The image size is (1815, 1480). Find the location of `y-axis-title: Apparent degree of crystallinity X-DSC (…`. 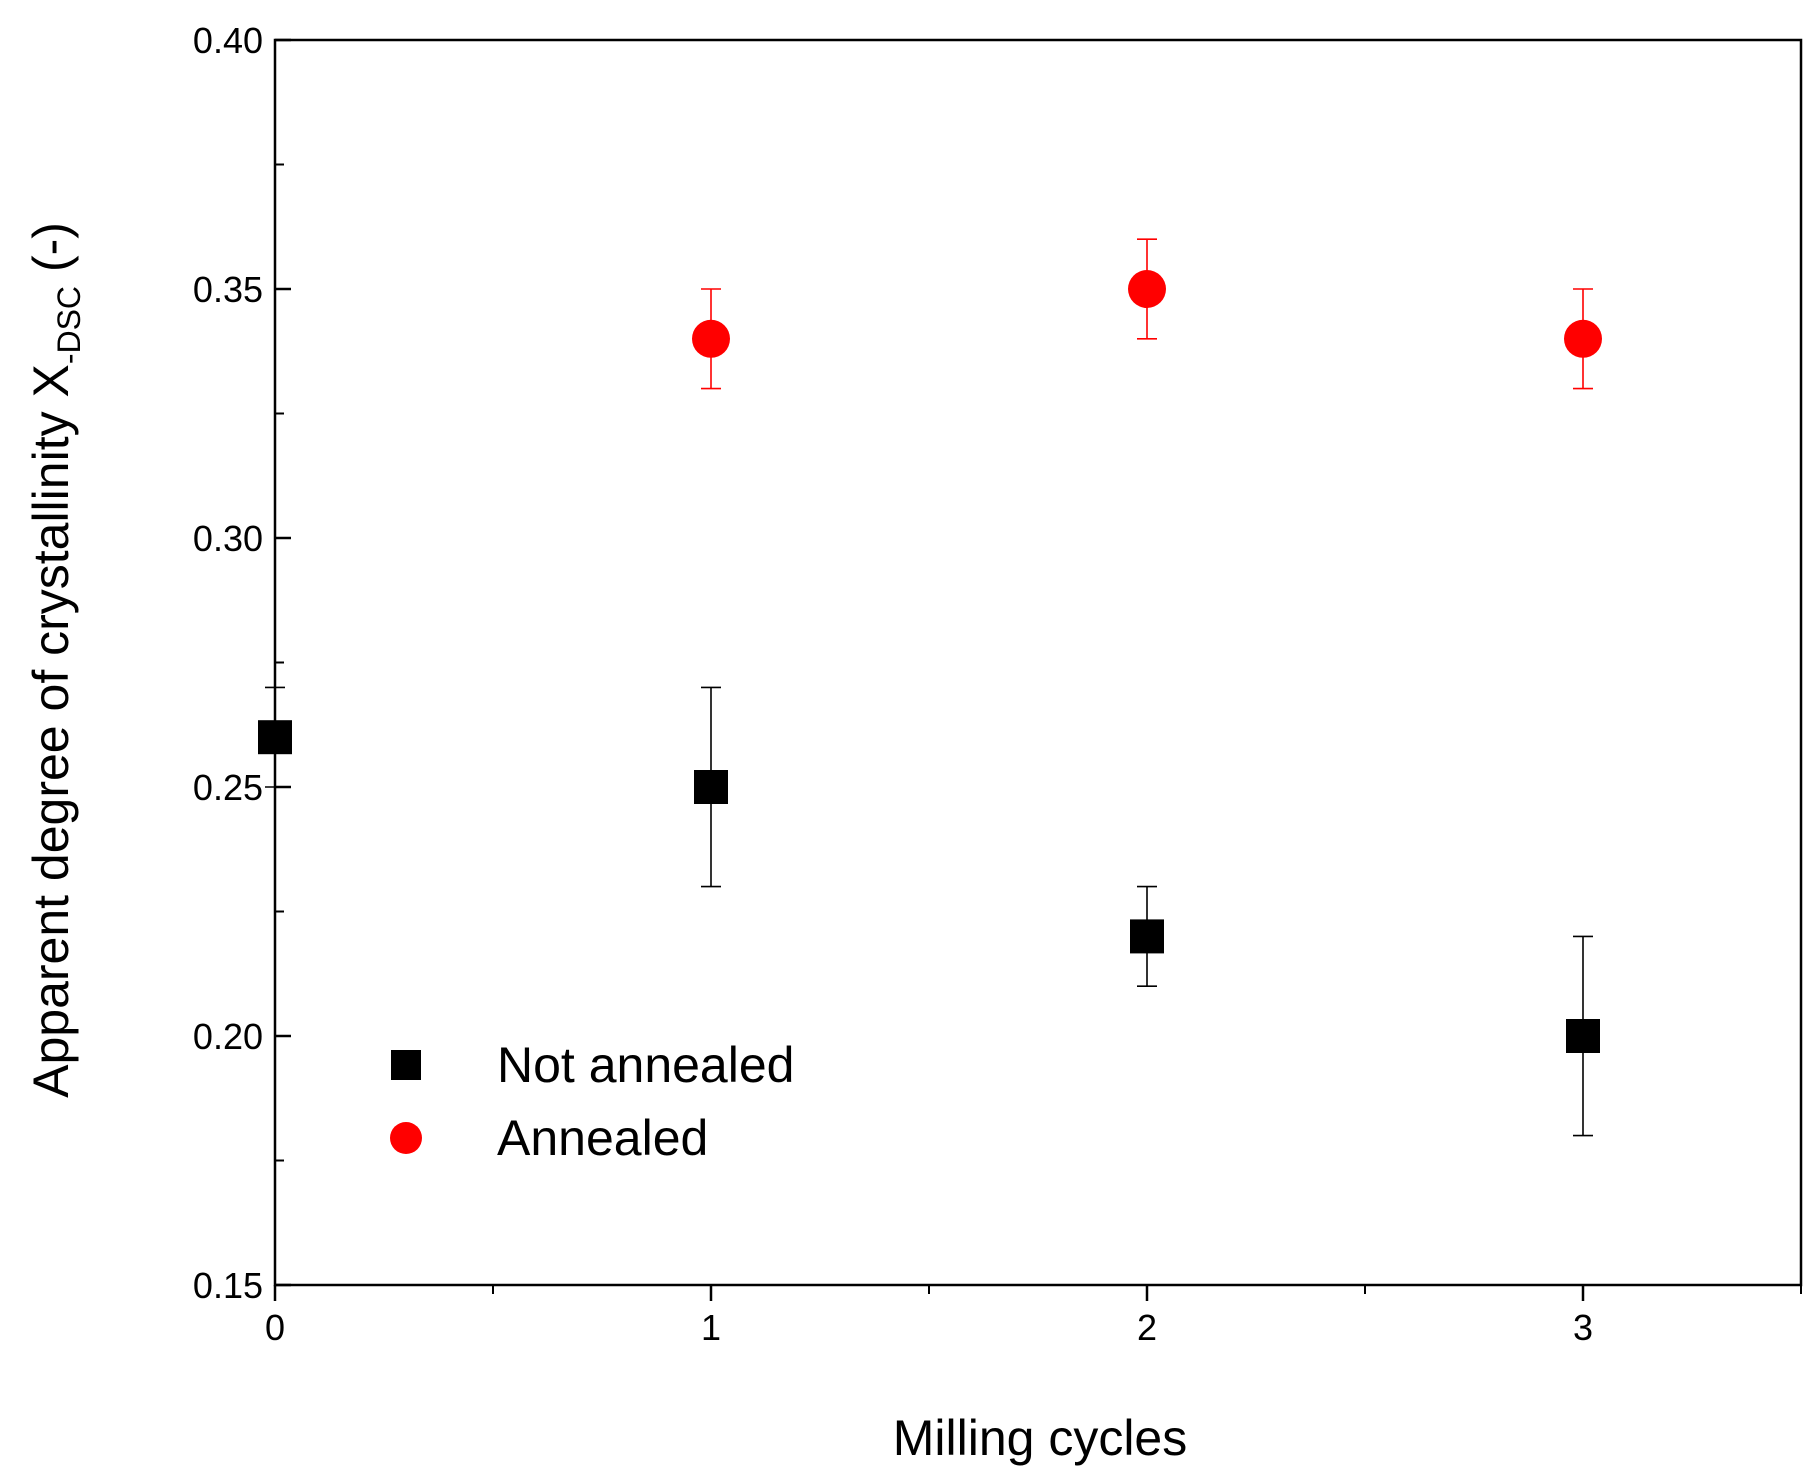

y-axis-title: Apparent degree of crystallinity X-DSC (… is located at coordinates (55, 660).